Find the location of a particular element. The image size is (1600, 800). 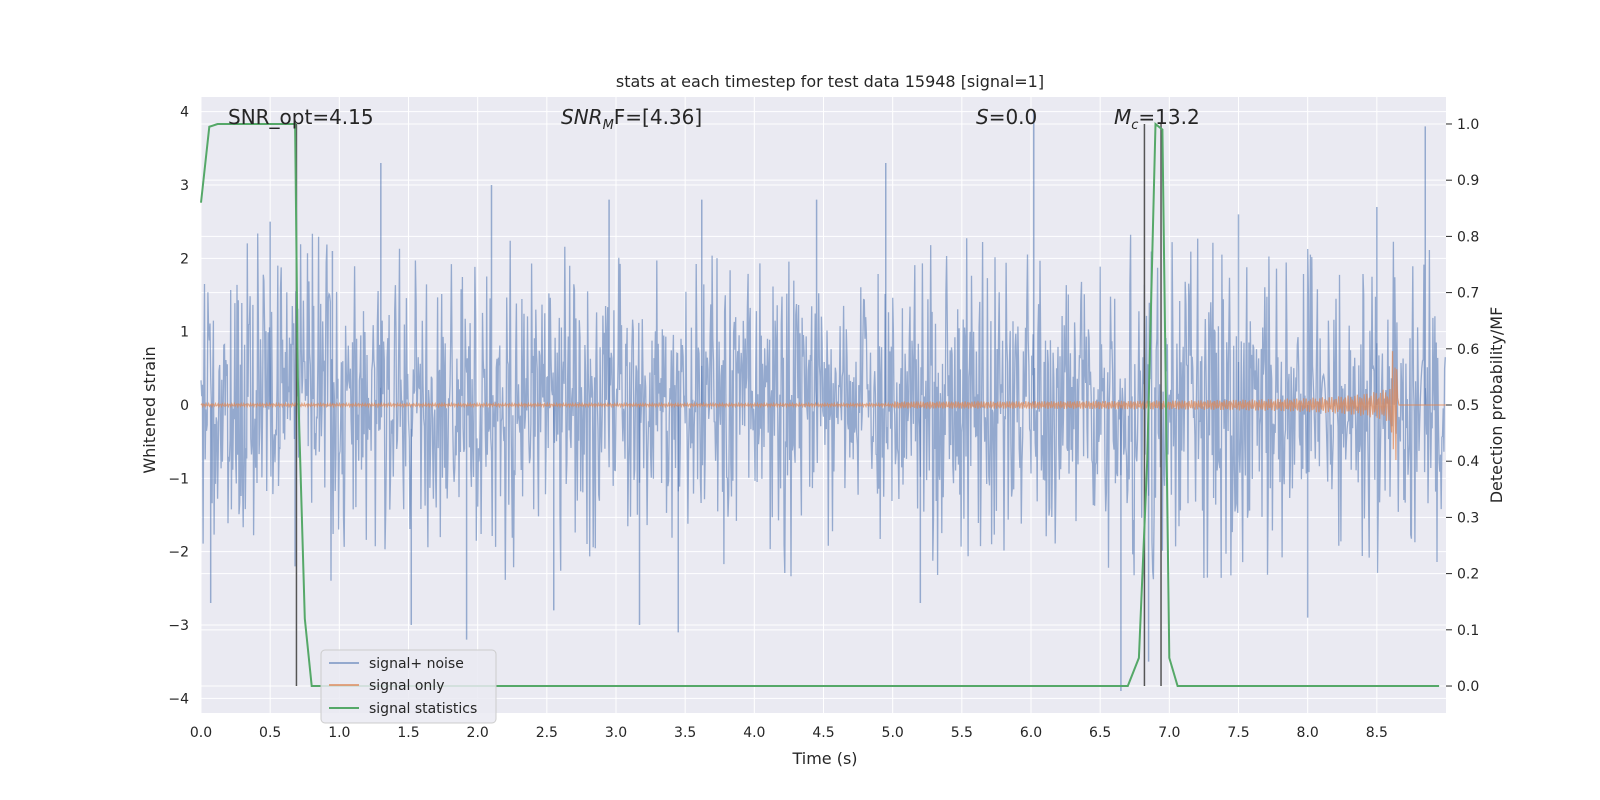

x-axis-label: Time (s) is located at coordinates (824, 758).